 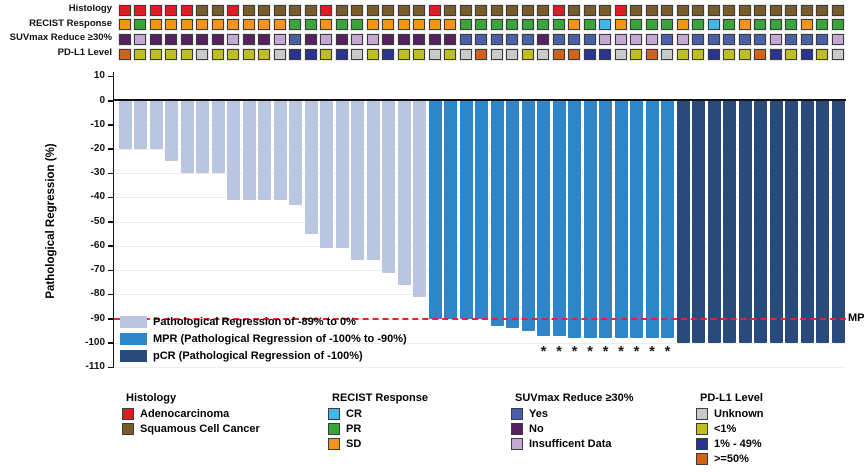 What do you see at coordinates (606, 414) in the screenshot?
I see `legend-item: Yes` at bounding box center [606, 414].